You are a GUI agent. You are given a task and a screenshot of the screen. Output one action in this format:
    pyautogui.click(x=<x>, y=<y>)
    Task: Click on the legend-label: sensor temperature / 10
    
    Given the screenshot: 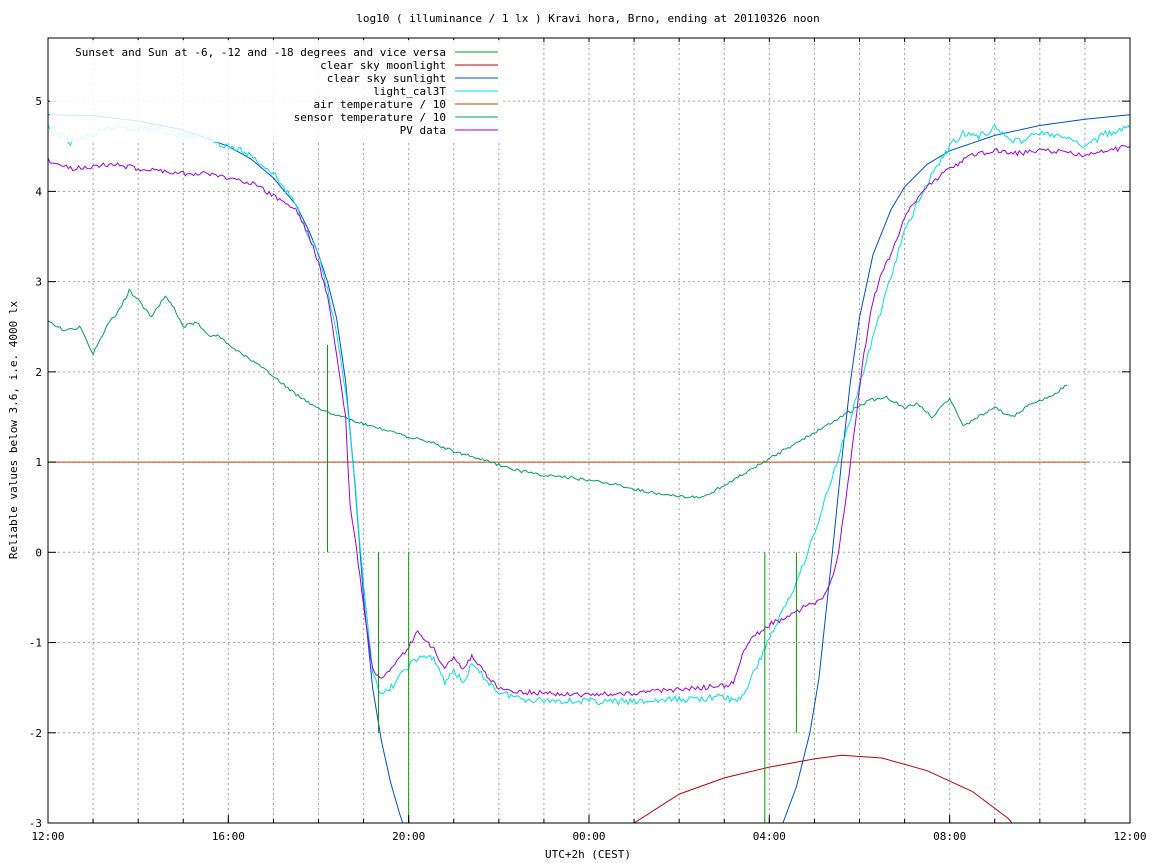 What is the action you would take?
    pyautogui.click(x=370, y=117)
    